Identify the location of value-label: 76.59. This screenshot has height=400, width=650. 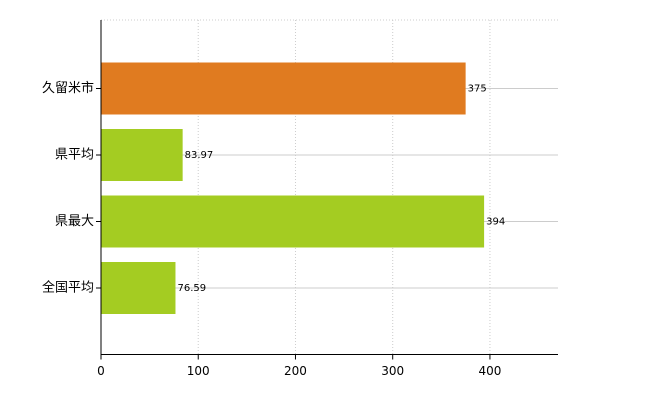
(191, 288).